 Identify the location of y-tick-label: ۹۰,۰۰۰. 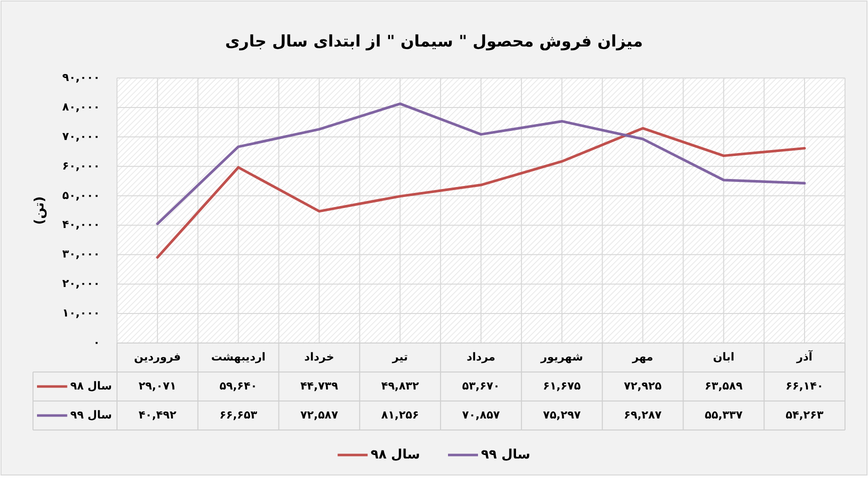
(81, 77).